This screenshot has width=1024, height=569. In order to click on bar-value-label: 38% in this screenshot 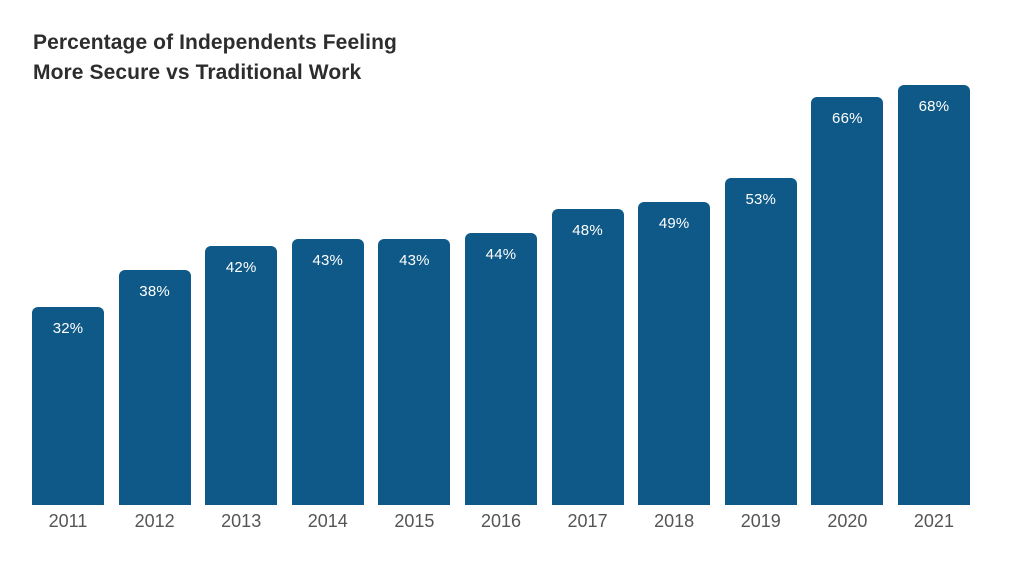, I will do `click(154, 291)`.